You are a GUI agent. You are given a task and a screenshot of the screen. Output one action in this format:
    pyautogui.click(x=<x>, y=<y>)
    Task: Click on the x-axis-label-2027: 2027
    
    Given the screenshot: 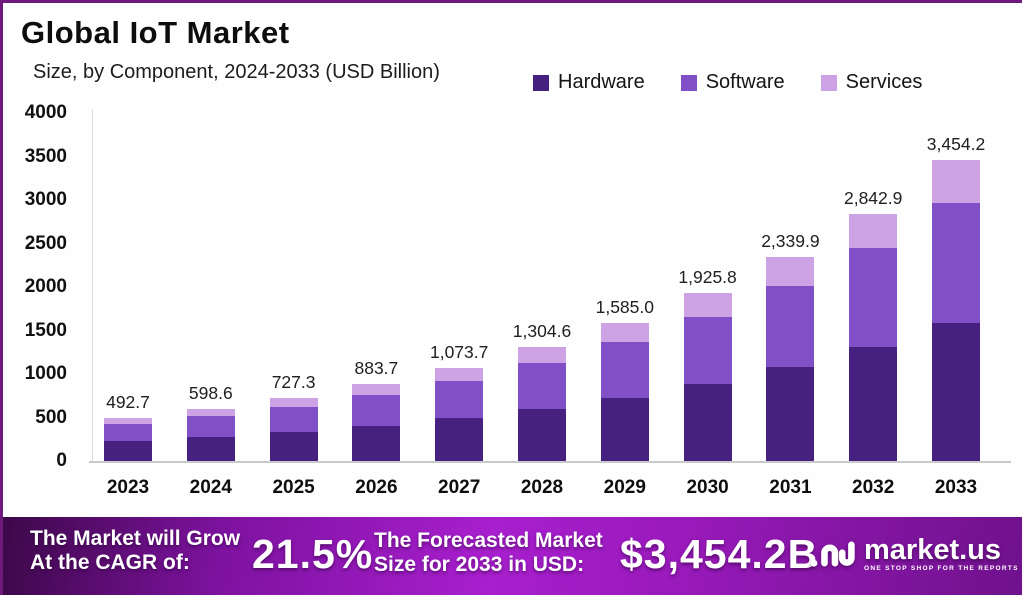 What is the action you would take?
    pyautogui.click(x=459, y=487)
    